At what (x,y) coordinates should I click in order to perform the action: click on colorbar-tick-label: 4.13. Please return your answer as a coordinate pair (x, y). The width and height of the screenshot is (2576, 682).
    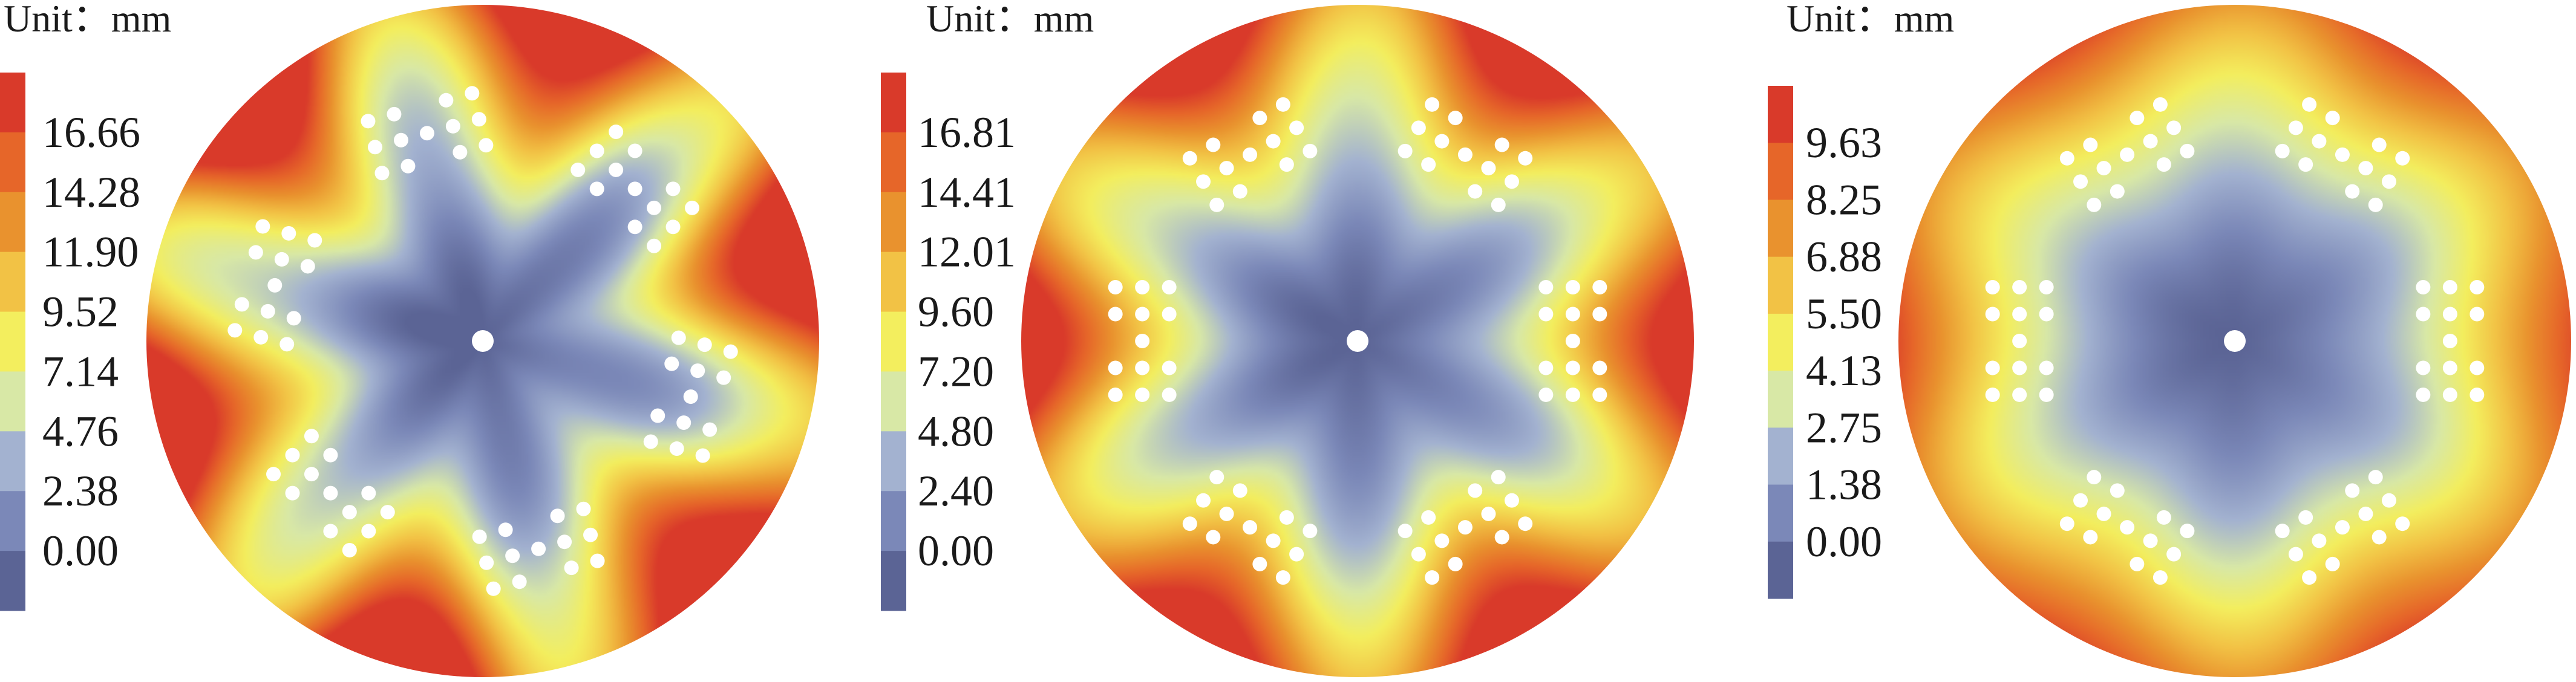
    Looking at the image, I should click on (1844, 370).